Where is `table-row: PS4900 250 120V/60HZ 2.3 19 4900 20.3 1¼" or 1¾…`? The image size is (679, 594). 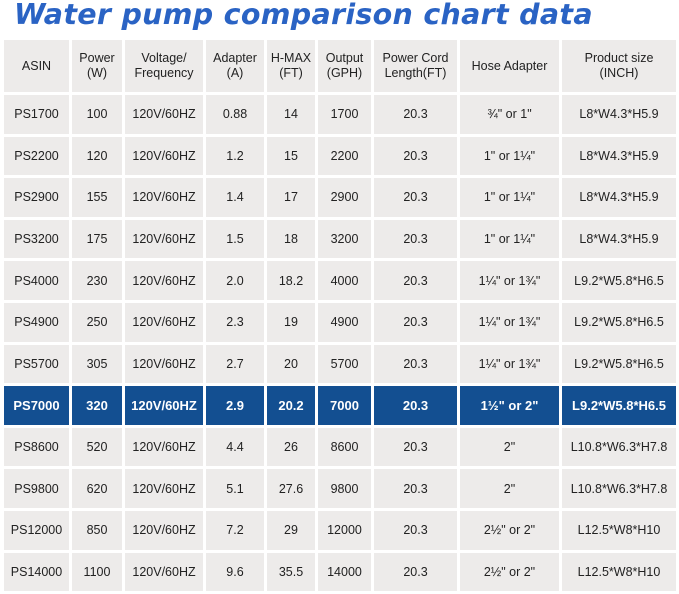 table-row: PS4900 250 120V/60HZ 2.3 19 4900 20.3 1¼" or 1¾… is located at coordinates (340, 323).